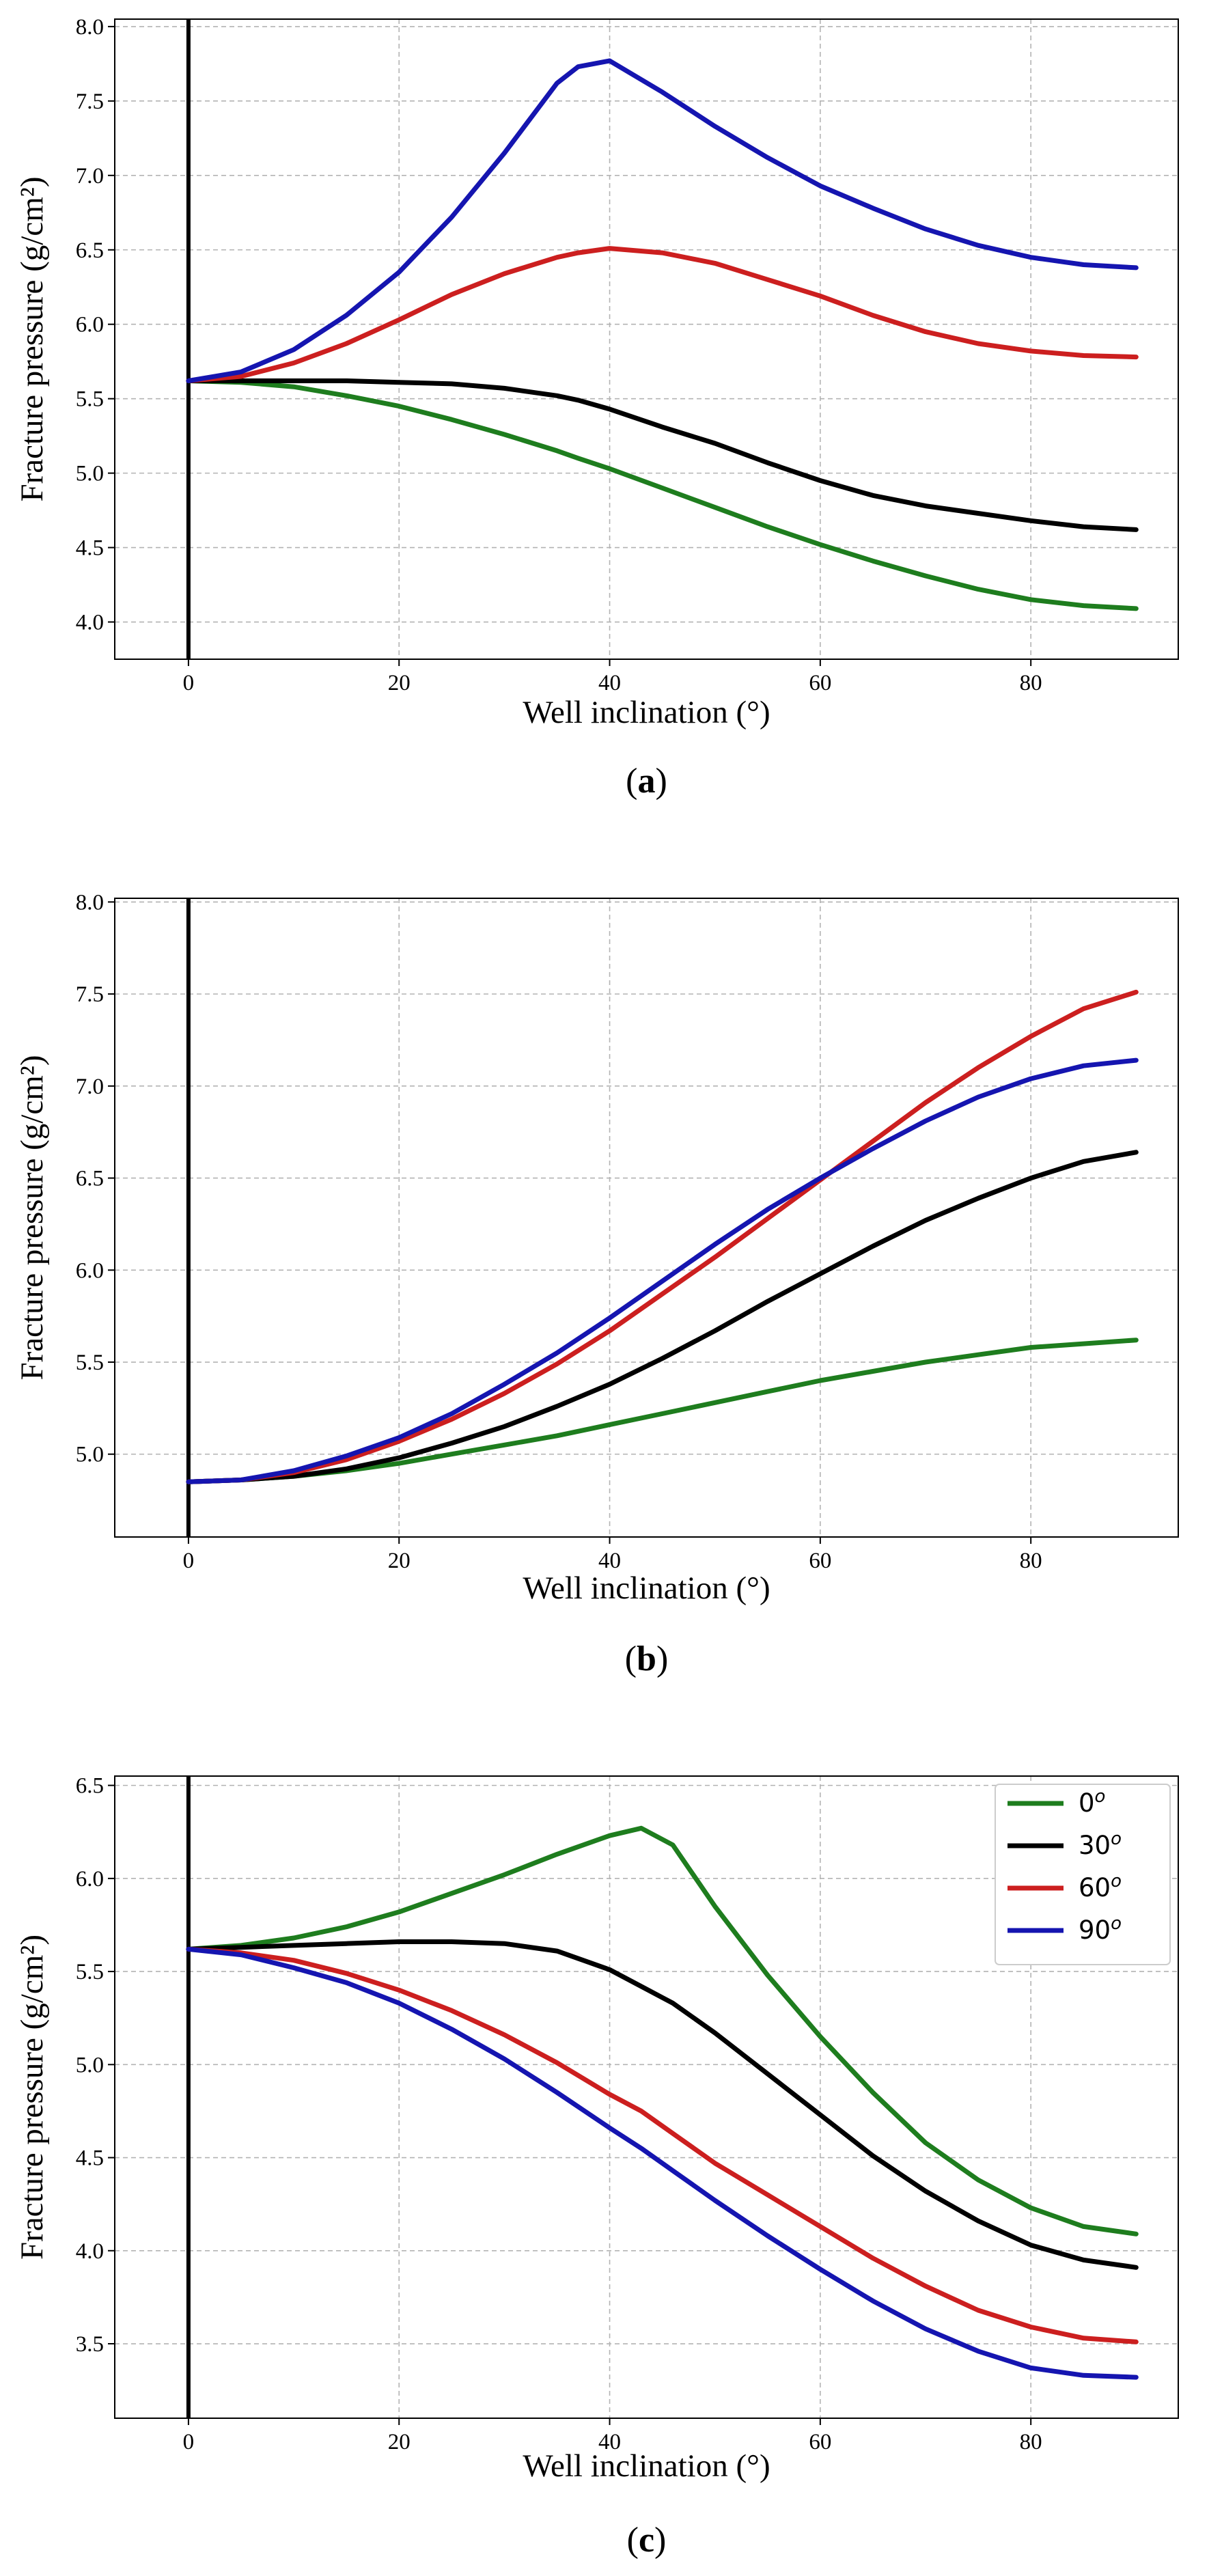 The width and height of the screenshot is (1209, 2576). What do you see at coordinates (90, 2345) in the screenshot?
I see `y-tick-label: 3.5` at bounding box center [90, 2345].